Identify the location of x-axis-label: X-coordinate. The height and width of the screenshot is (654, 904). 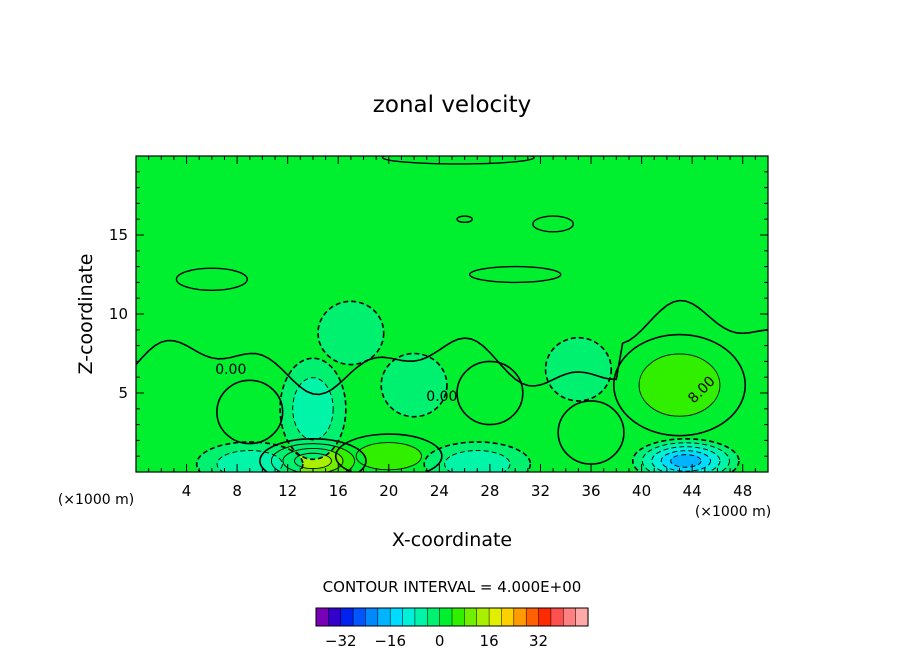
(452, 540).